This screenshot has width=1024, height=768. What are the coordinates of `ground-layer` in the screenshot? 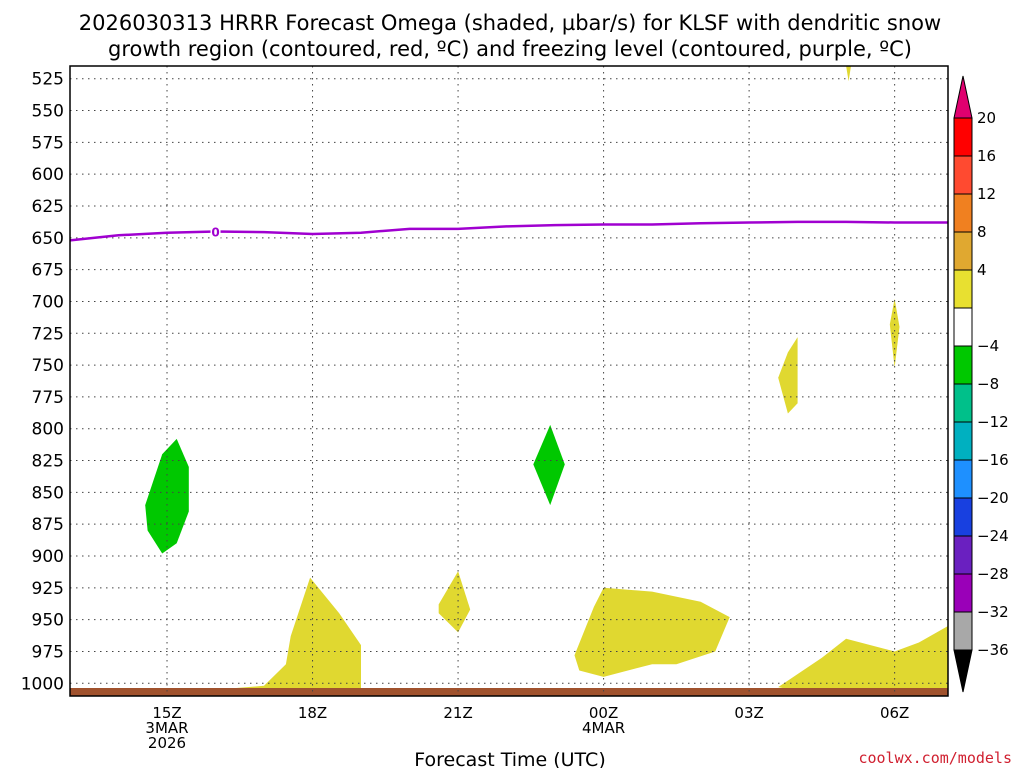 It's located at (509, 692).